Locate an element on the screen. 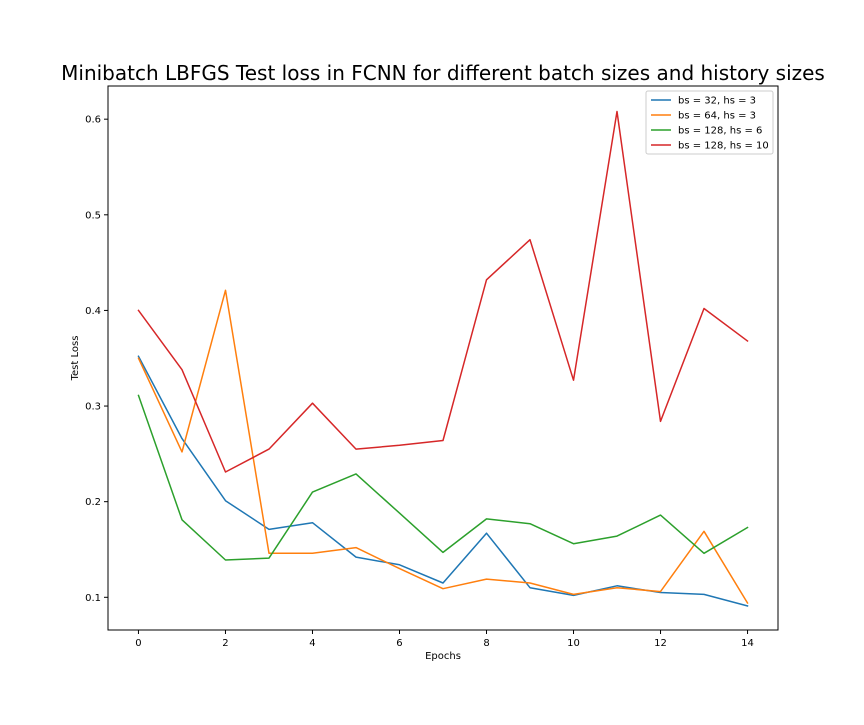 Image resolution: width=864 pixels, height=725 pixels. legend-label-2: bs = 64, hs = 3 is located at coordinates (717, 116).